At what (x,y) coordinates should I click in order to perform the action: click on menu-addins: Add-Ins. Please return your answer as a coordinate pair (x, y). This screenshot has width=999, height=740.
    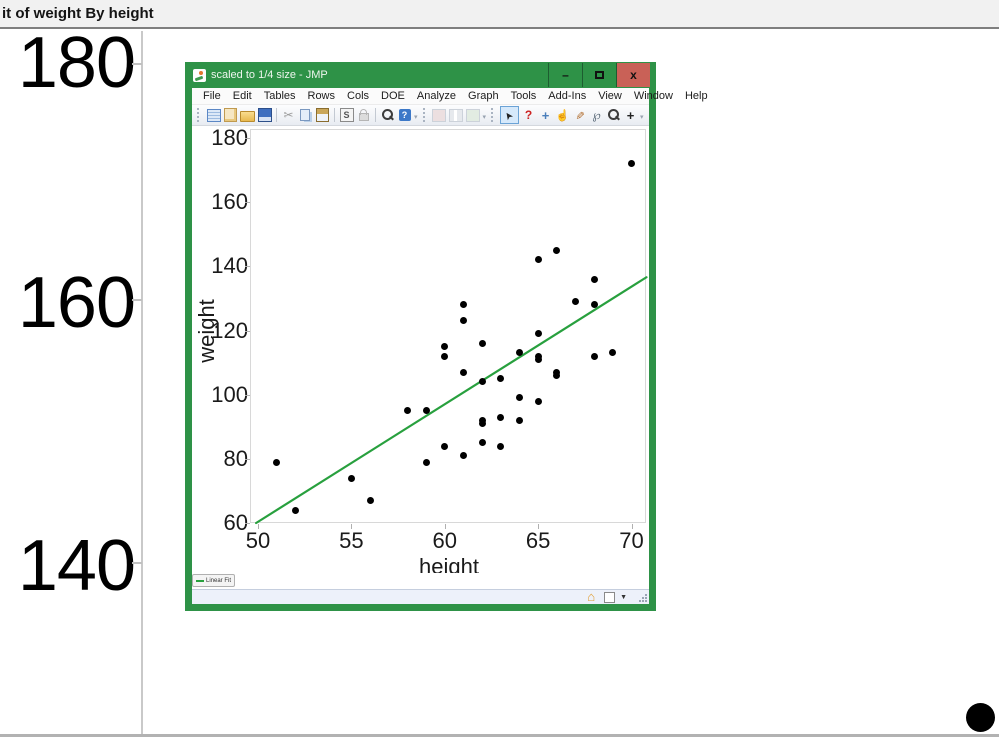
    Looking at the image, I should click on (567, 96).